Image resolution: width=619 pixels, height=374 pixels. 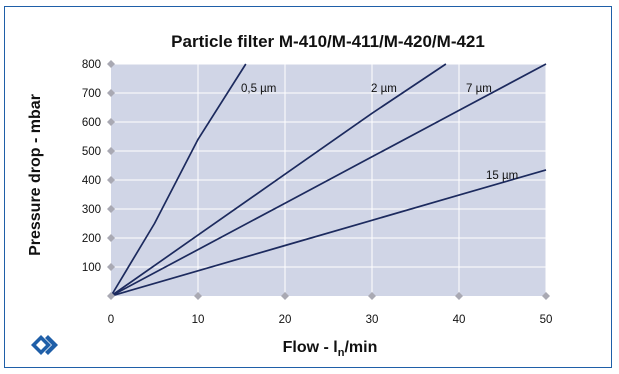 What do you see at coordinates (91, 181) in the screenshot?
I see `y-tick-label: 400` at bounding box center [91, 181].